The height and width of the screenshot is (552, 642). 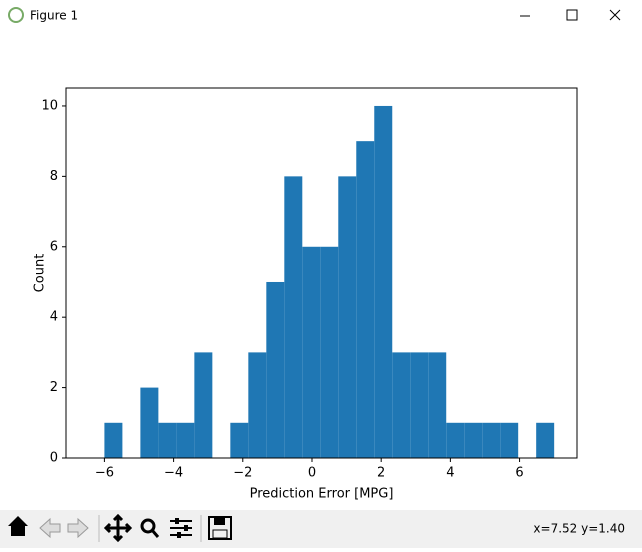 What do you see at coordinates (50, 528) in the screenshot?
I see `back-button` at bounding box center [50, 528].